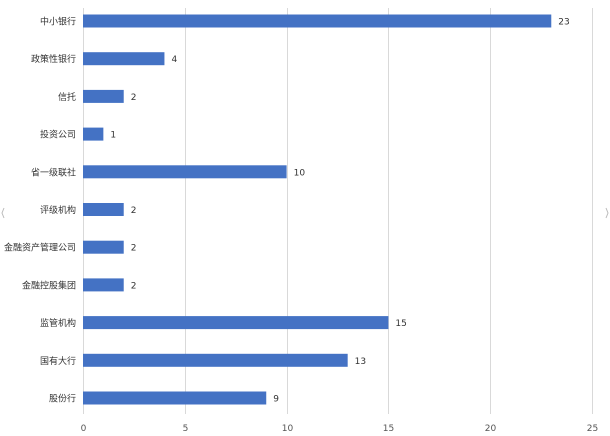 This screenshot has height=436, width=610. I want to click on left-edge-mark, so click(3, 213).